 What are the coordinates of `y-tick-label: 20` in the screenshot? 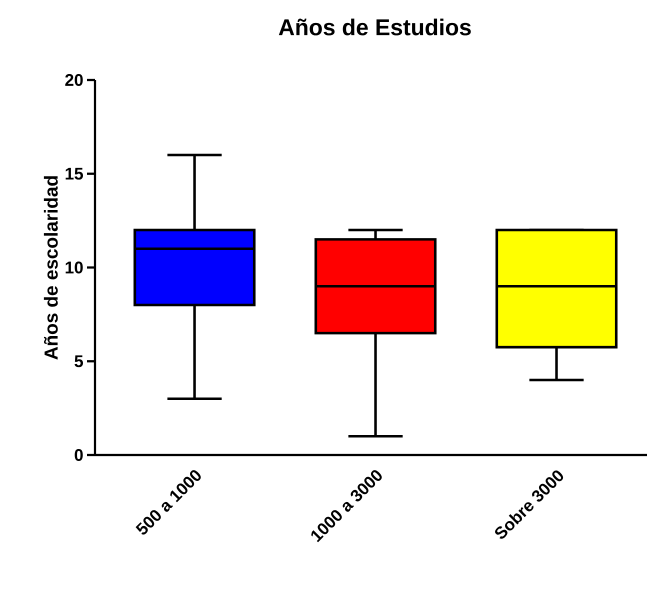 It's located at (74, 80).